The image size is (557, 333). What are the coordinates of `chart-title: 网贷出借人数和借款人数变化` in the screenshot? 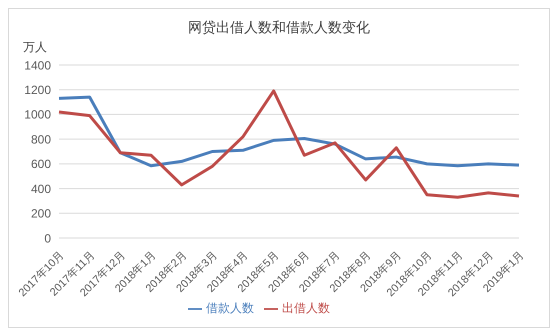 It's located at (279, 28).